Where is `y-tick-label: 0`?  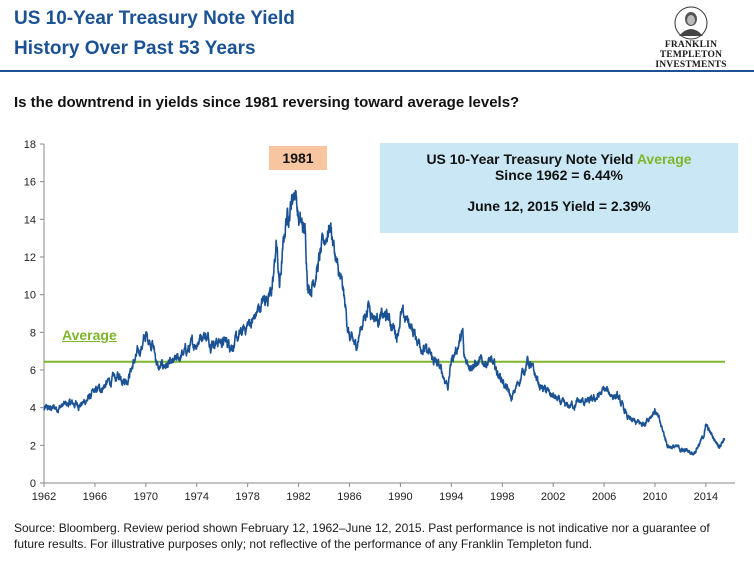
y-tick-label: 0 is located at coordinates (33, 484).